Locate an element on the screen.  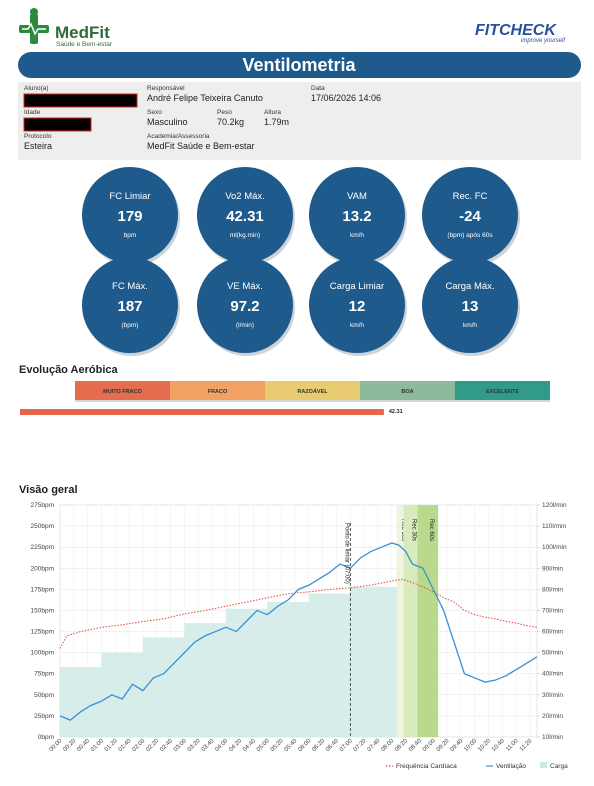
y-tick-label: 125bpm is located at coordinates (43, 632).